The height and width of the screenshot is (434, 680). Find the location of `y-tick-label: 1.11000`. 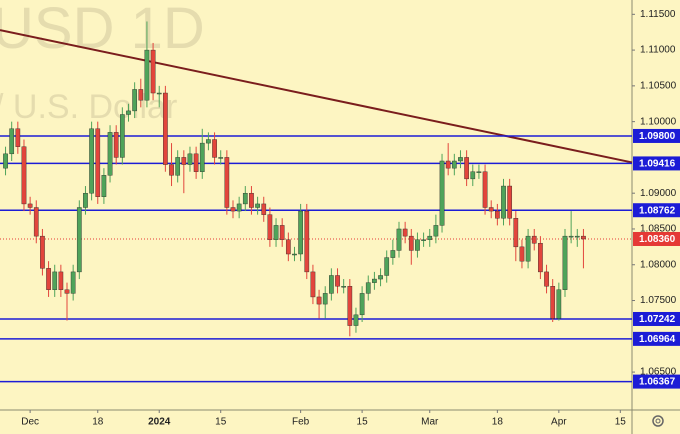

y-tick-label: 1.11000 is located at coordinates (658, 50).